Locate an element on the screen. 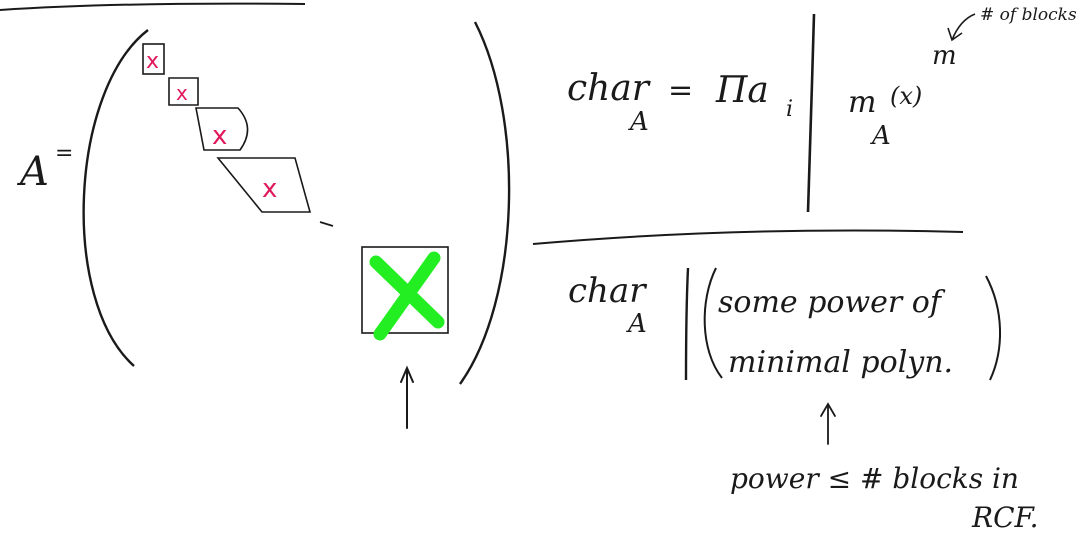 The image size is (1087, 538). block-2-mark: x is located at coordinates (182, 93).